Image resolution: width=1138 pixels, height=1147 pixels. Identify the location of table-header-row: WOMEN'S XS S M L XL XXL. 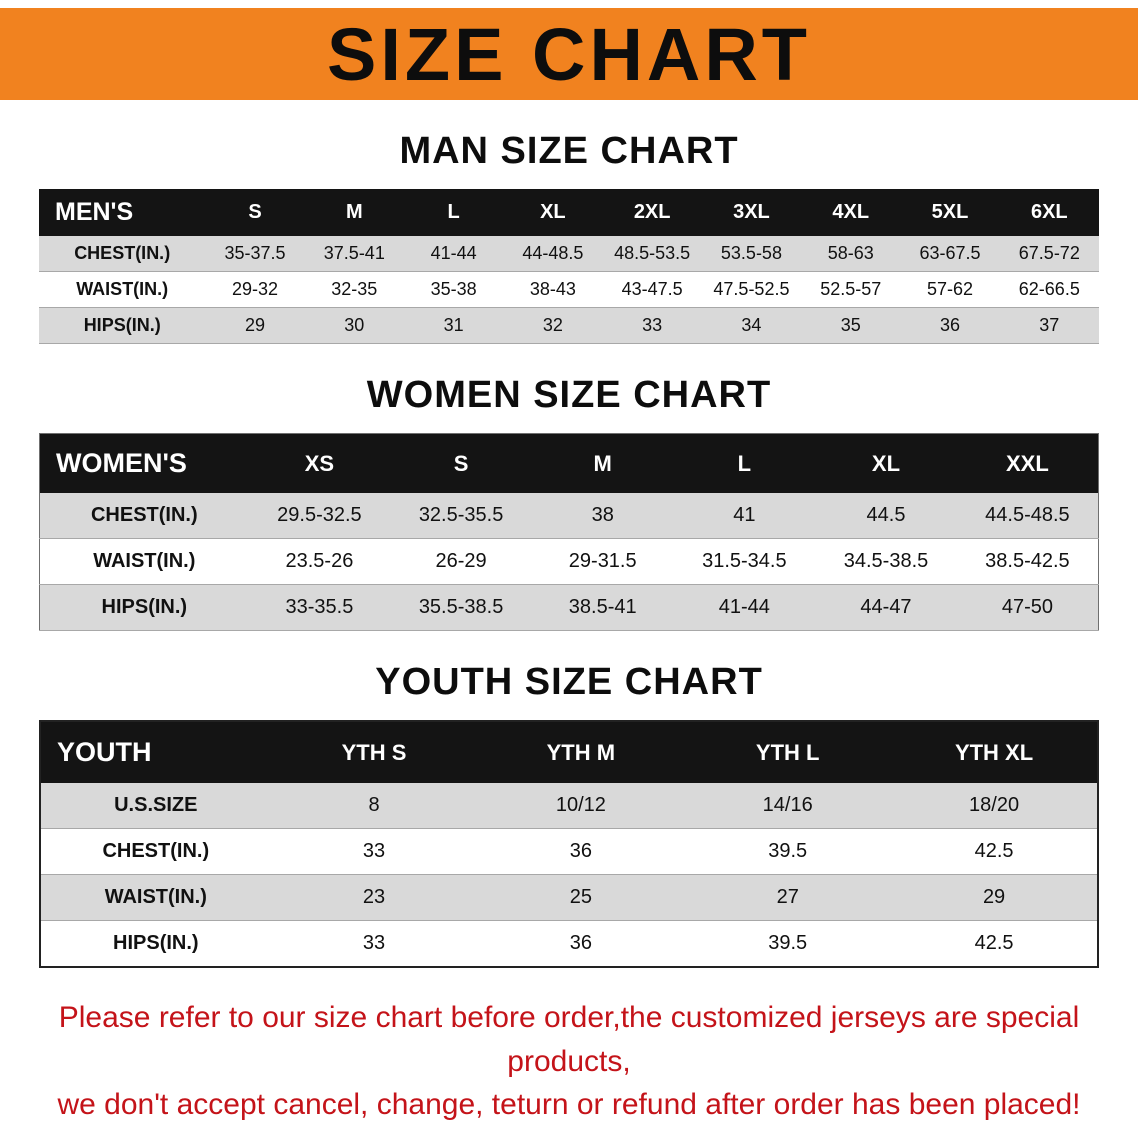
(569, 463).